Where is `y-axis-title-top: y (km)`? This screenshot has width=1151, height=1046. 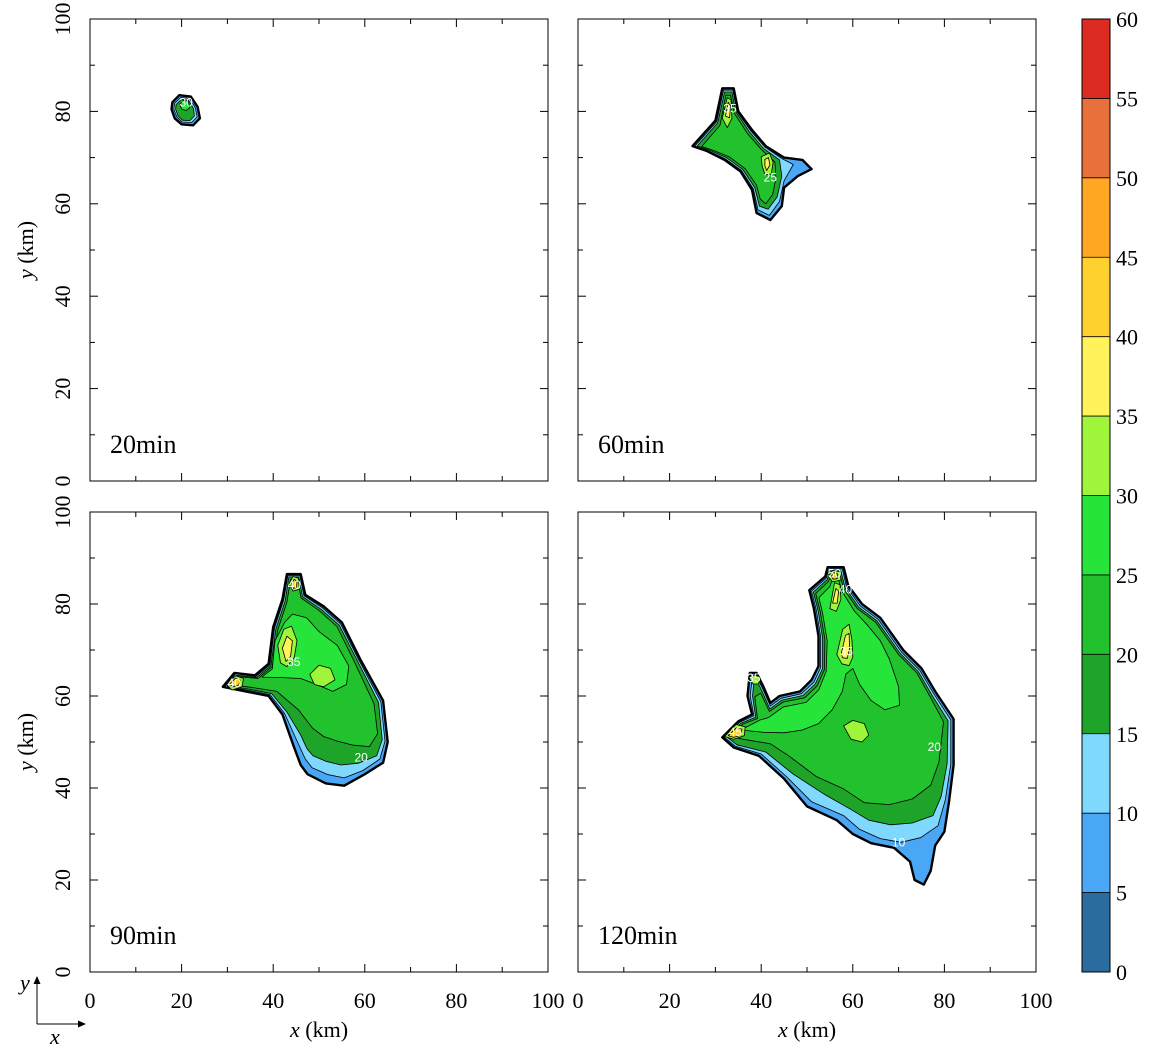
y-axis-title-top: y (km) is located at coordinates (25, 251).